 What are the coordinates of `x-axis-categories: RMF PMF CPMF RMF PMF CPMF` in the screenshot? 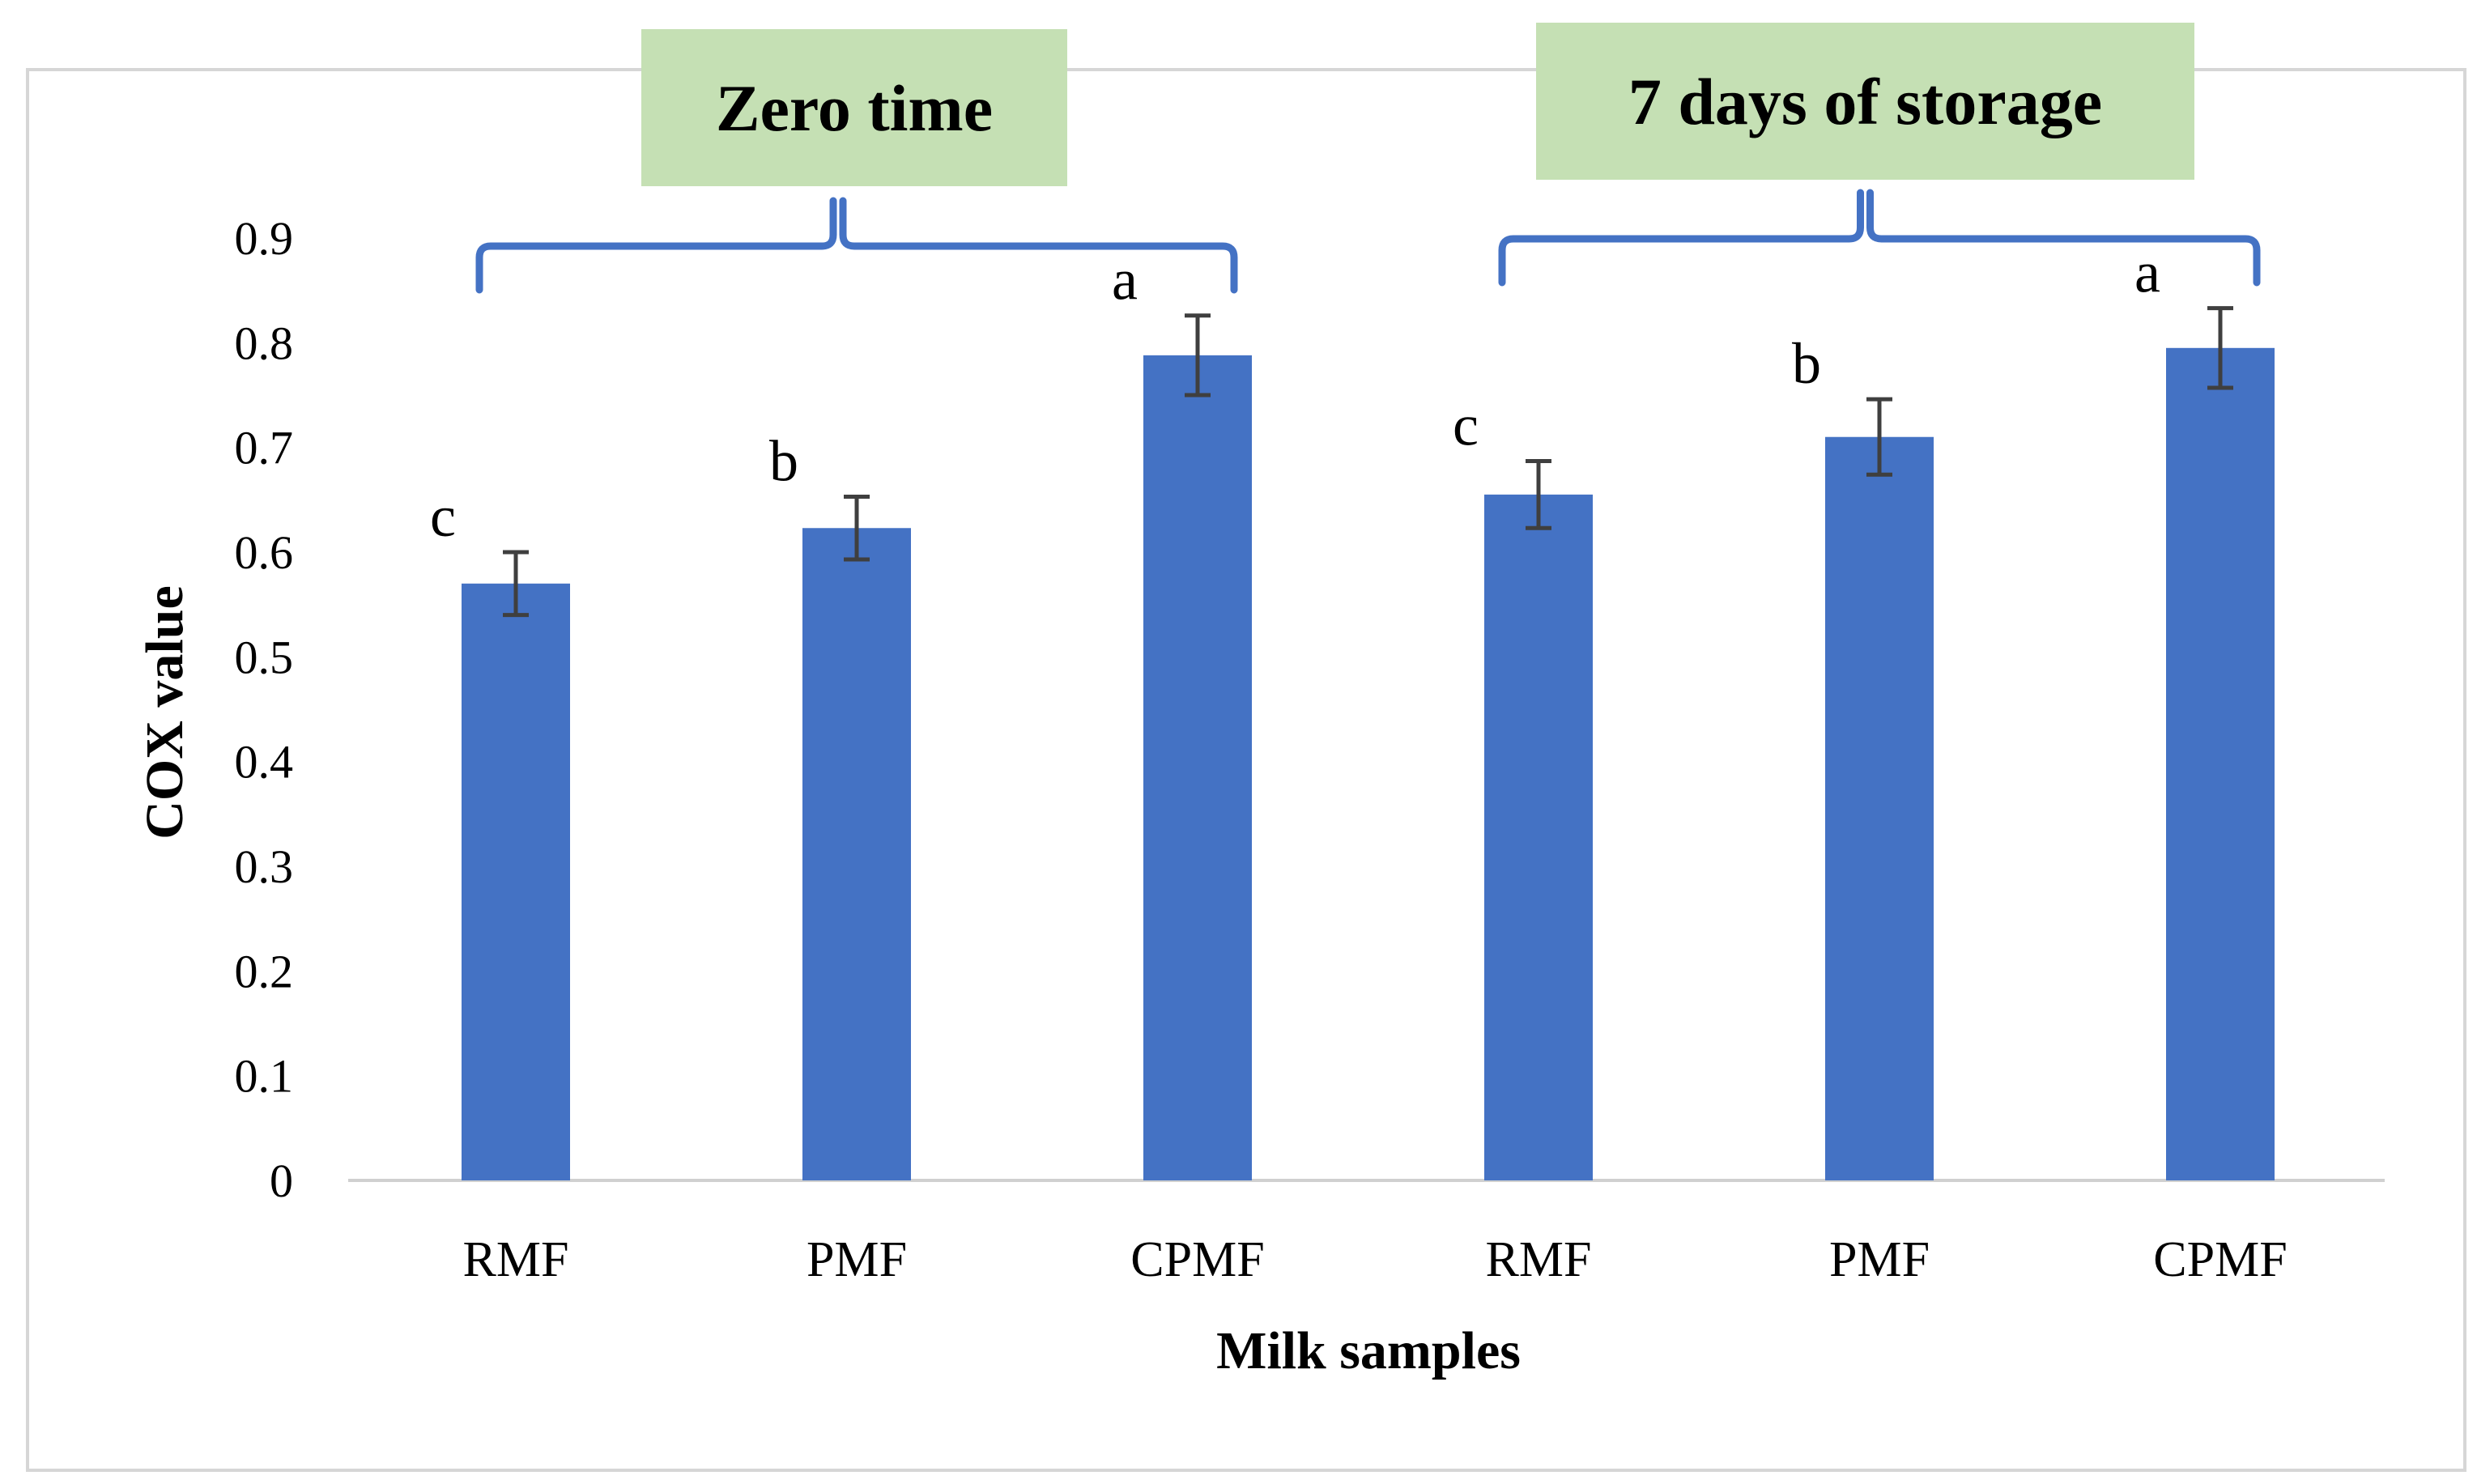 It's located at (1375, 1259).